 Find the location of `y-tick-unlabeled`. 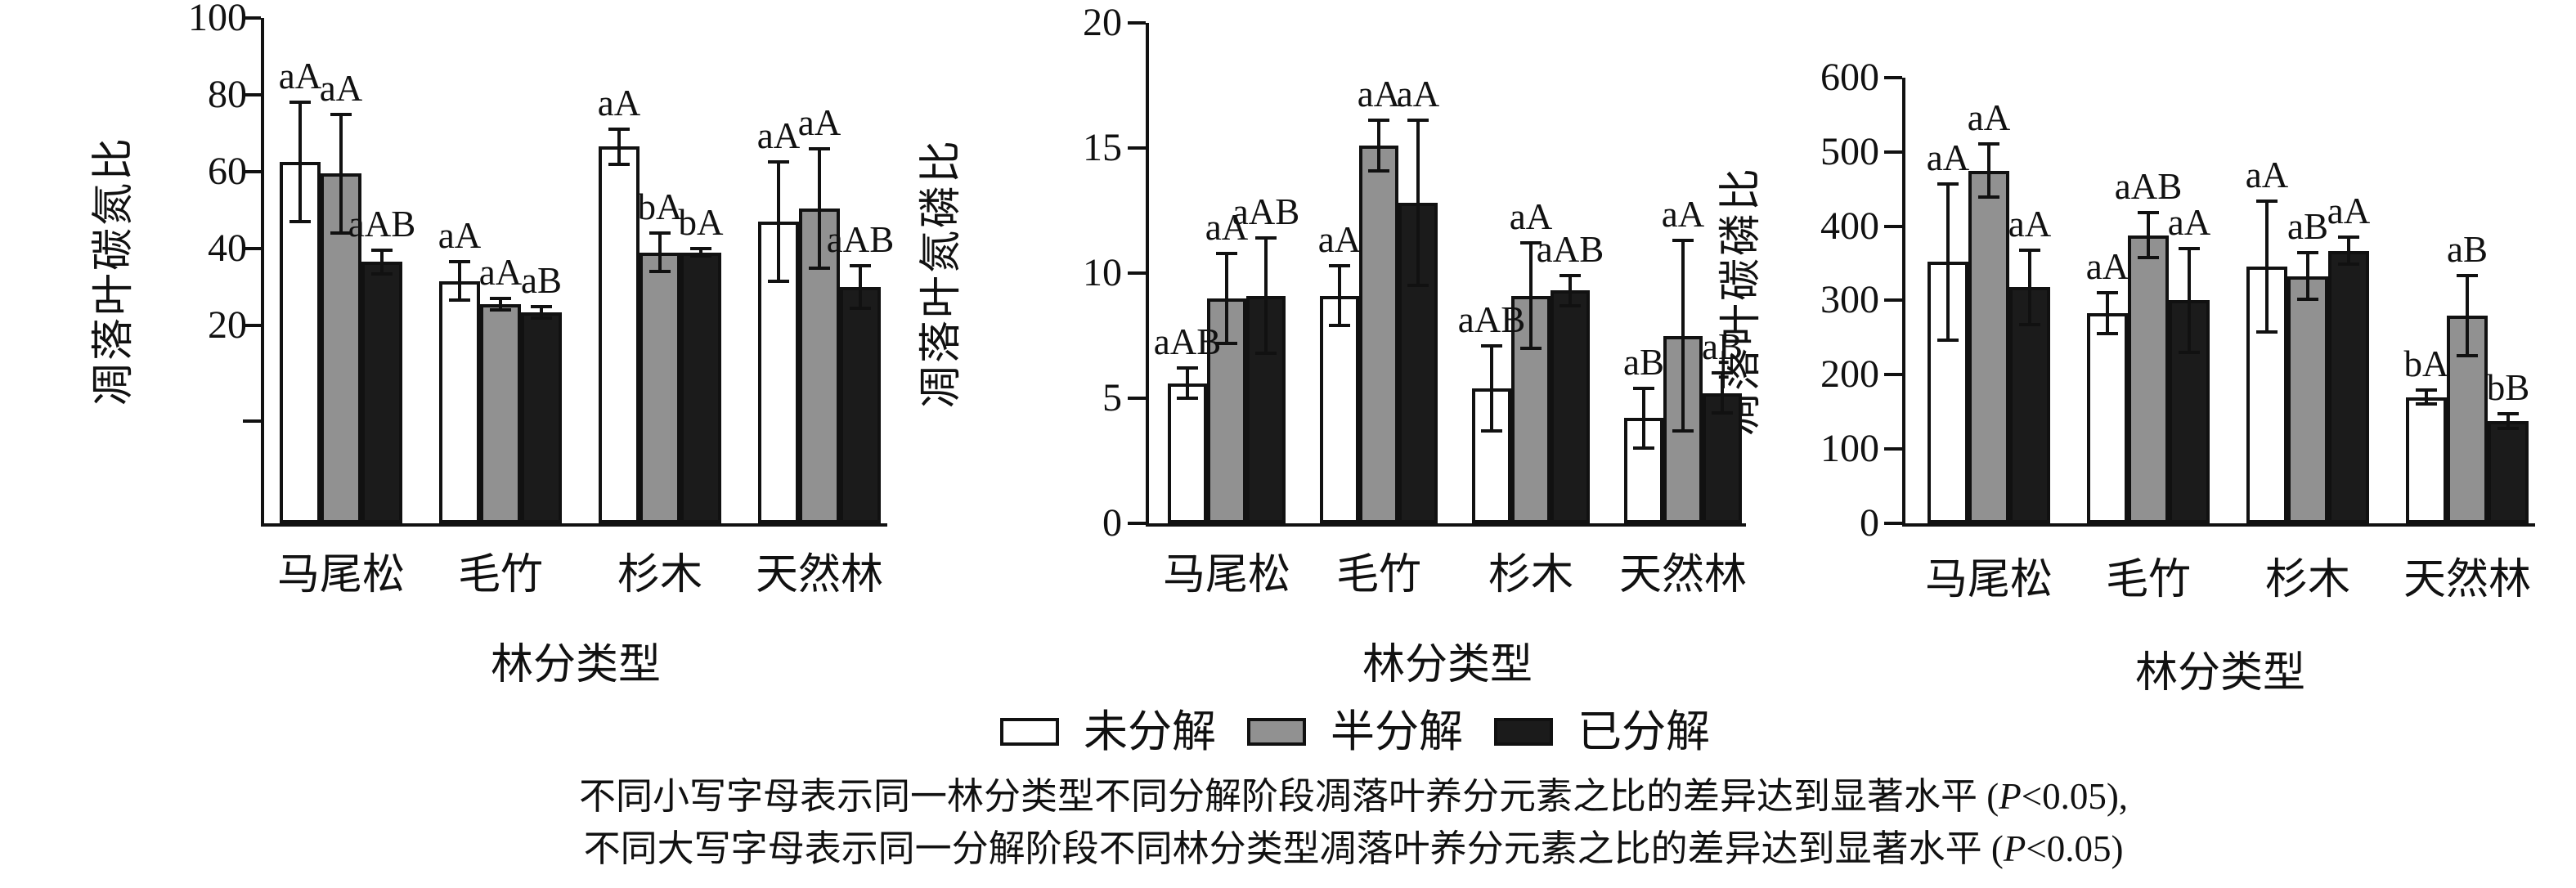

y-tick-unlabeled is located at coordinates (252, 421).